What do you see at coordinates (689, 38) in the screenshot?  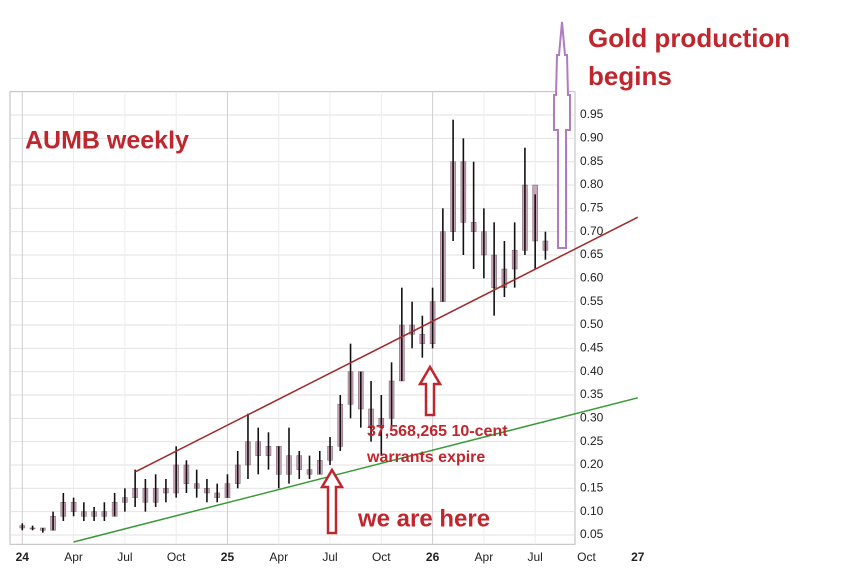 I see `annotation: Gold production` at bounding box center [689, 38].